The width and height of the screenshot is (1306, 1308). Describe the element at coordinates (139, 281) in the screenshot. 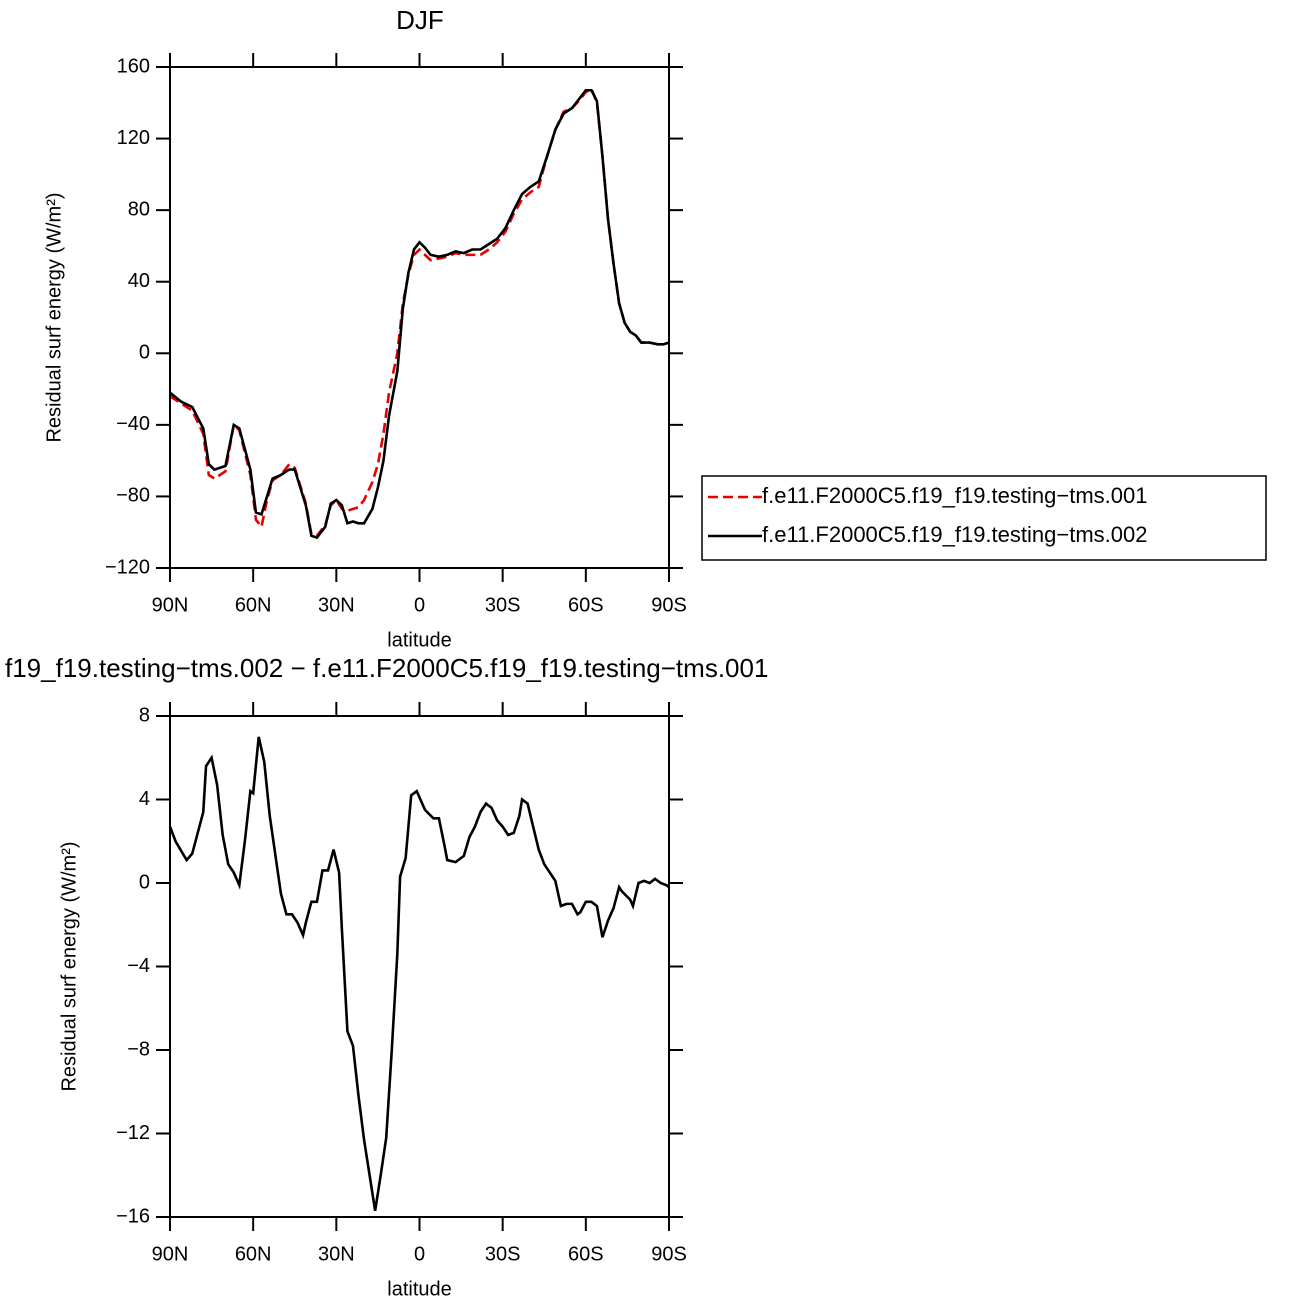

I see `y-tick-label: 40` at that location.